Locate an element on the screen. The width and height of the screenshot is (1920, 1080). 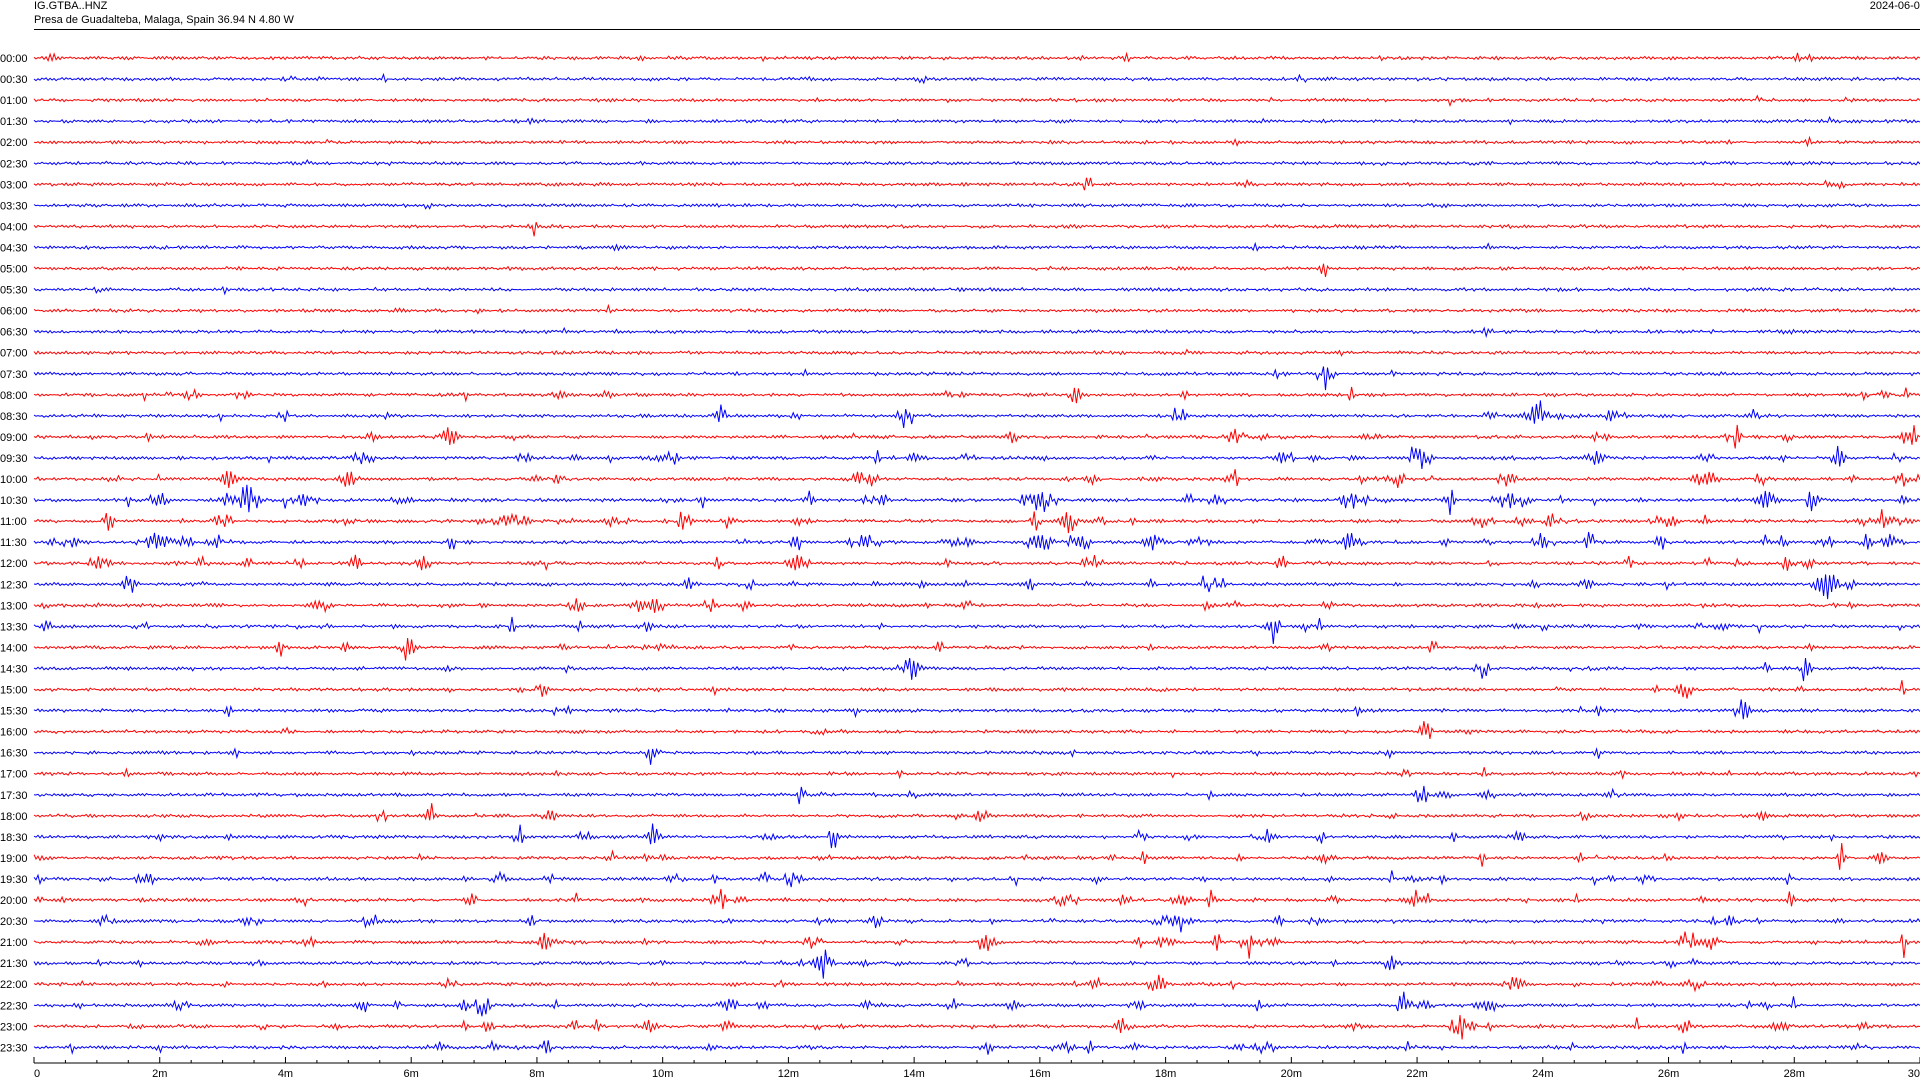
x-tick-label: 26m is located at coordinates (1668, 1074).